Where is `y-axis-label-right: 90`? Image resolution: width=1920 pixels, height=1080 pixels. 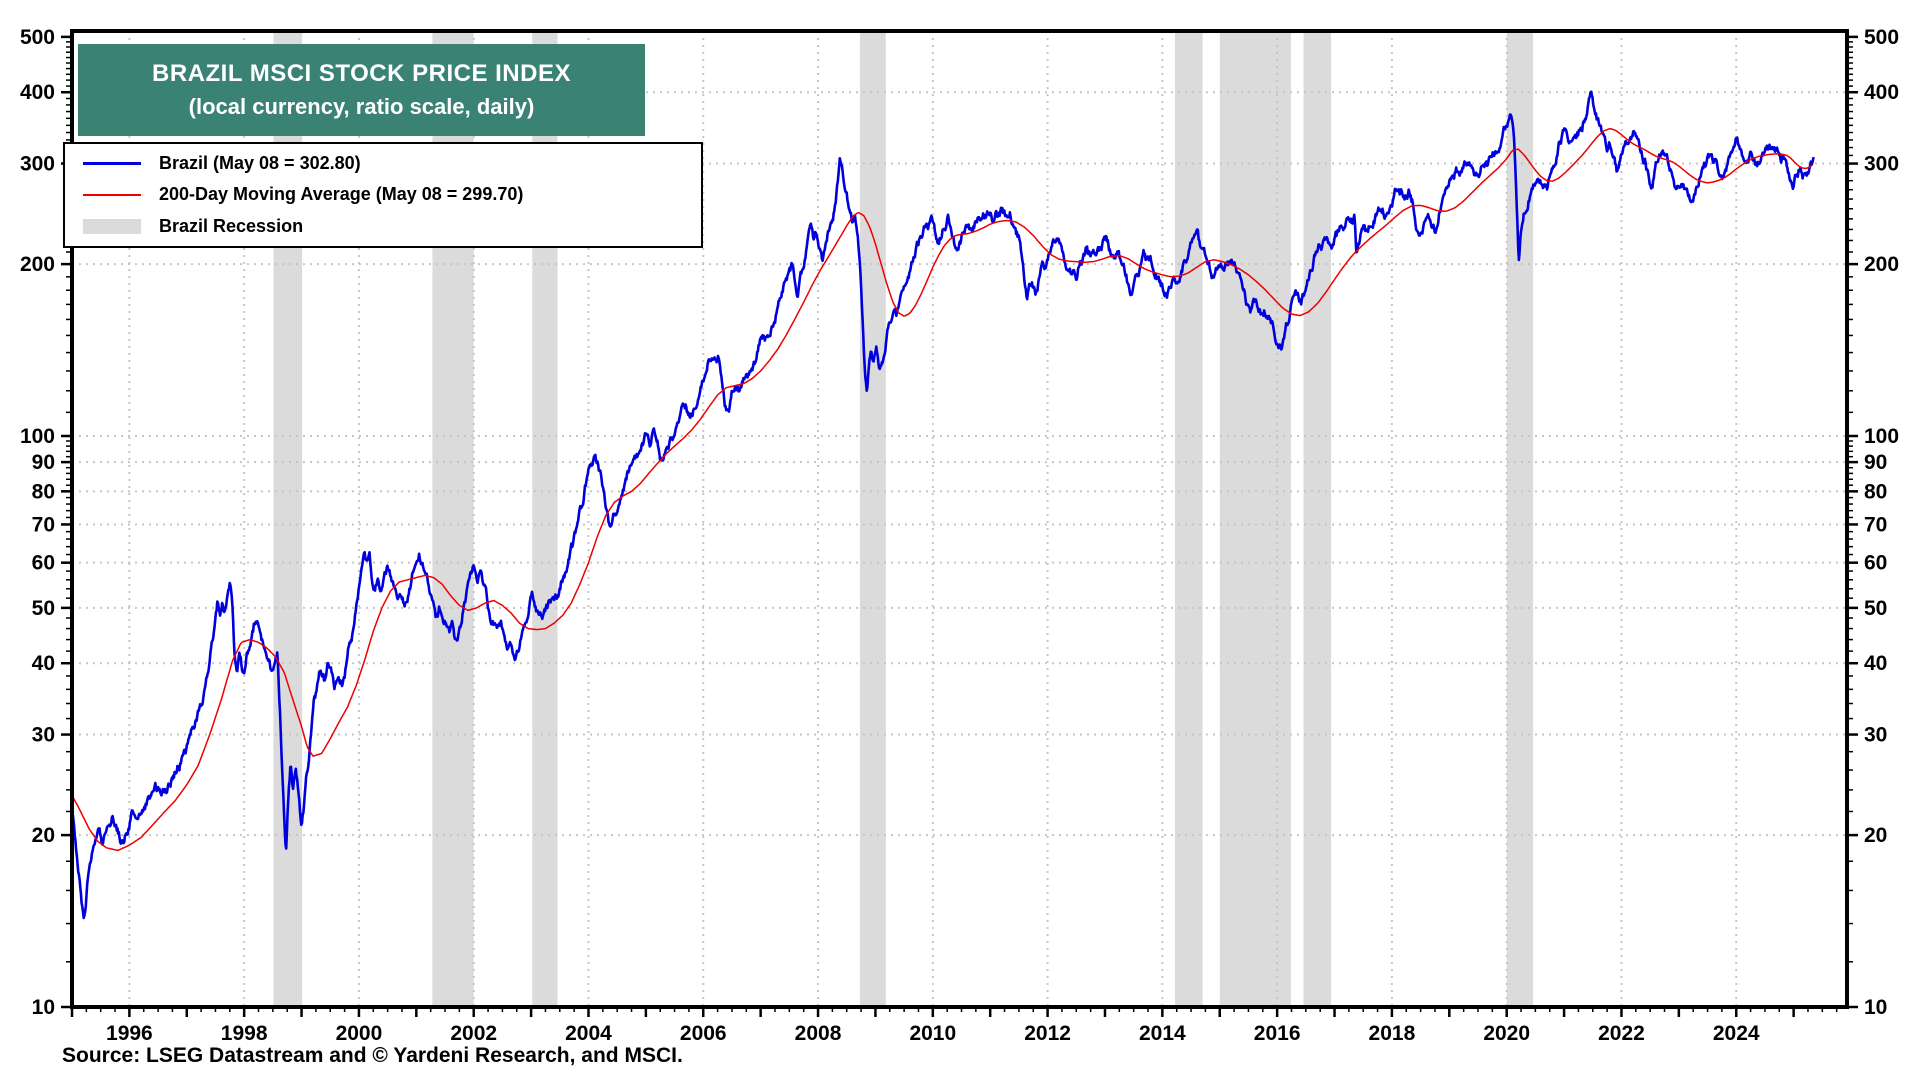
y-axis-label-right: 90 is located at coordinates (1875, 462).